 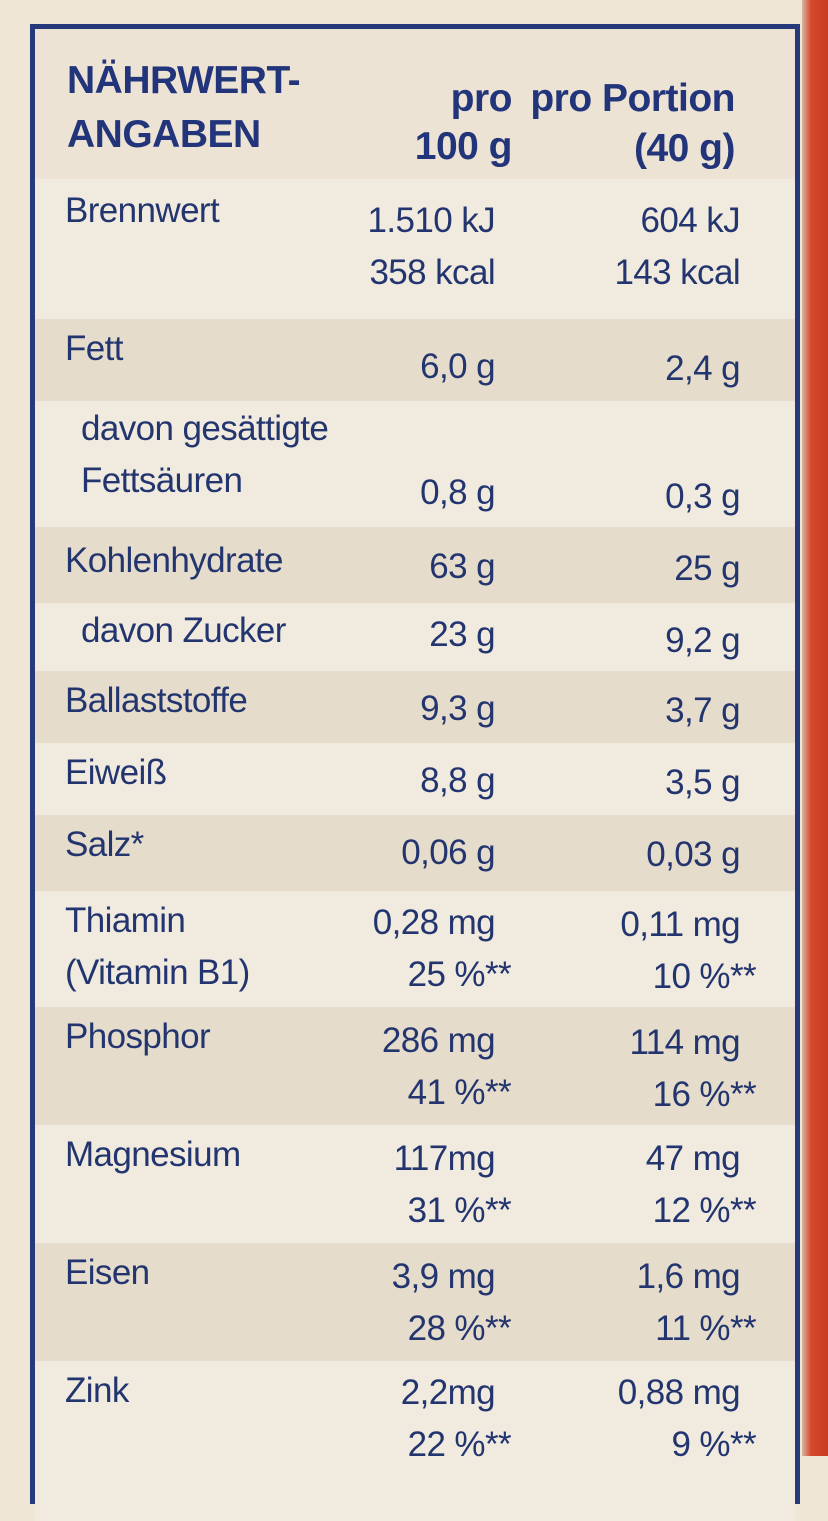 What do you see at coordinates (431, 220) in the screenshot?
I see `value-line: 1.510 kJ` at bounding box center [431, 220].